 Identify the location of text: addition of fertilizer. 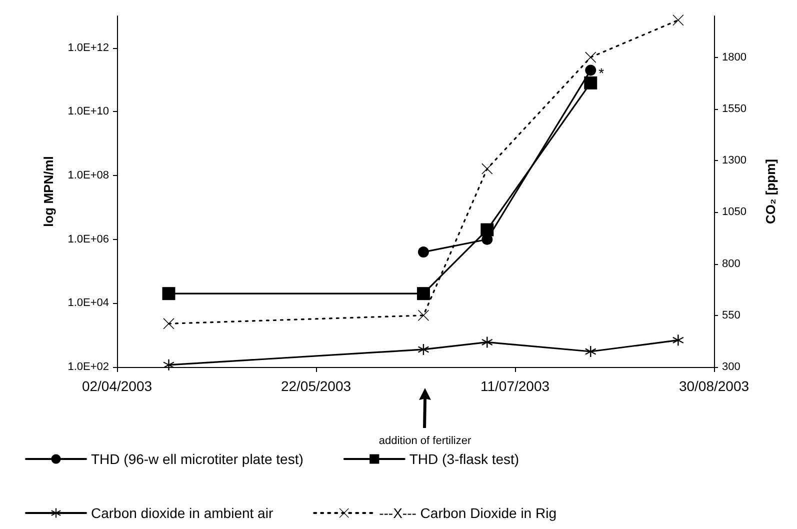
(425, 441).